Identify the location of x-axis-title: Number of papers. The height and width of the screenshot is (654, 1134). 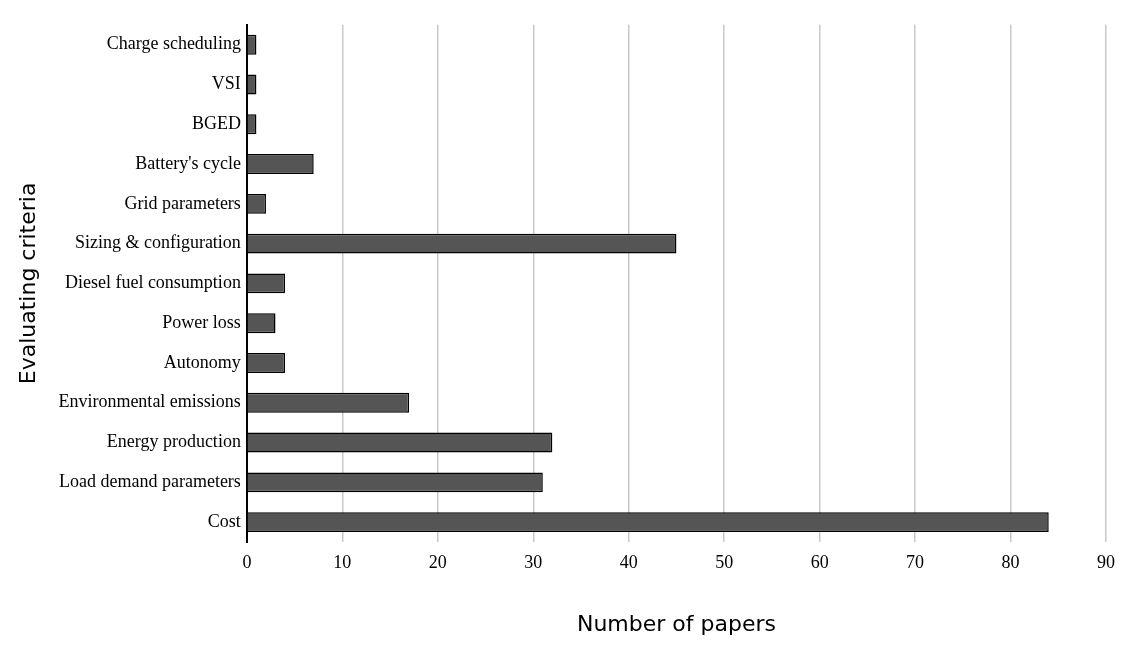
(676, 623).